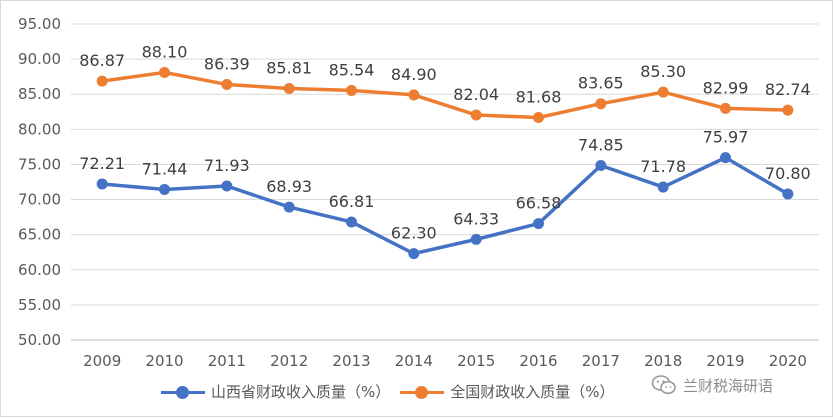 The image size is (833, 418). What do you see at coordinates (539, 97) in the screenshot?
I see `data-label: 81.68` at bounding box center [539, 97].